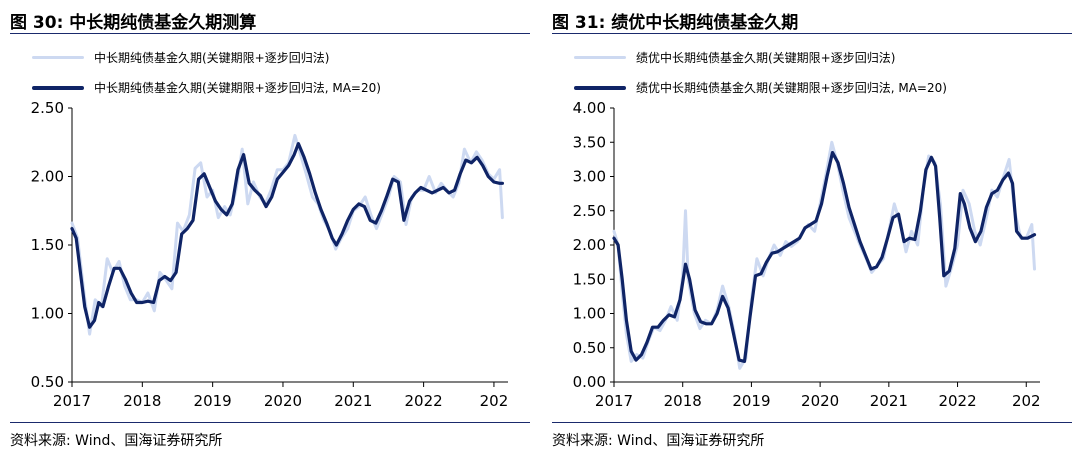 The height and width of the screenshot is (467, 1080). Describe the element at coordinates (589, 177) in the screenshot. I see `y-tick-label: 3.00` at that location.